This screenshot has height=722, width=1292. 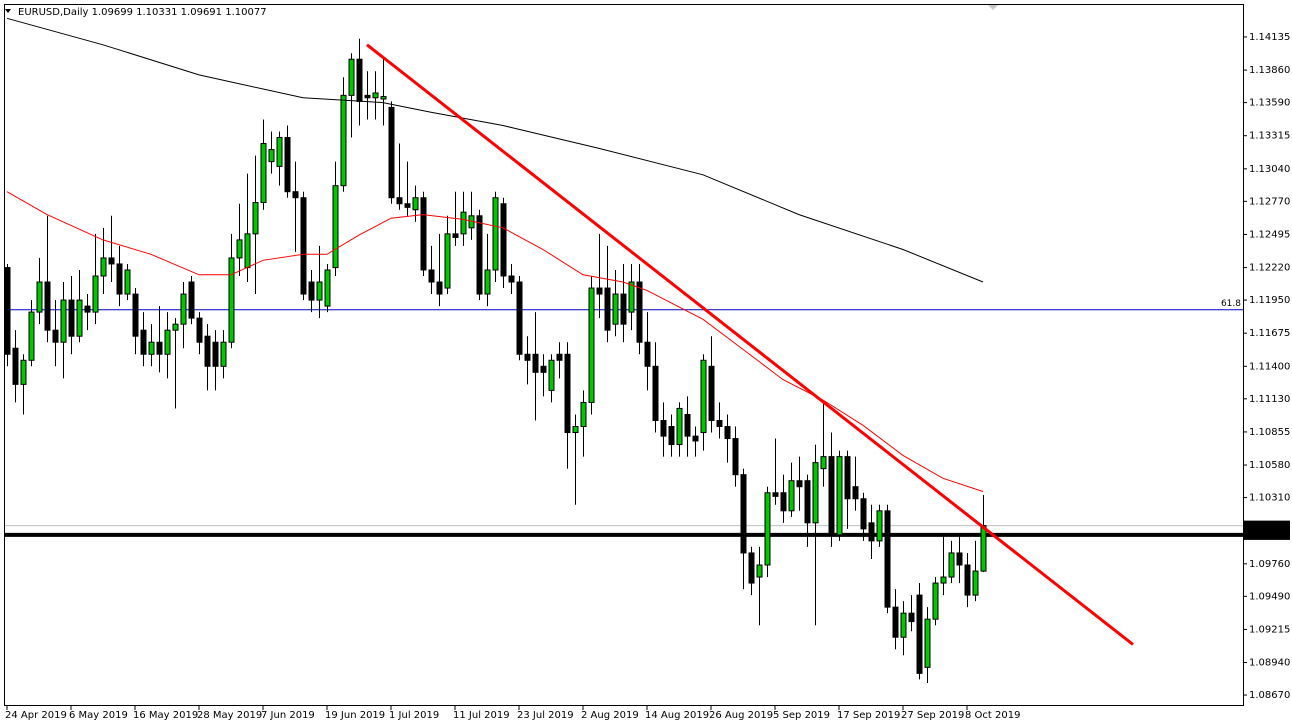 I want to click on price-box-label: 1.10077, so click(x=1267, y=526).